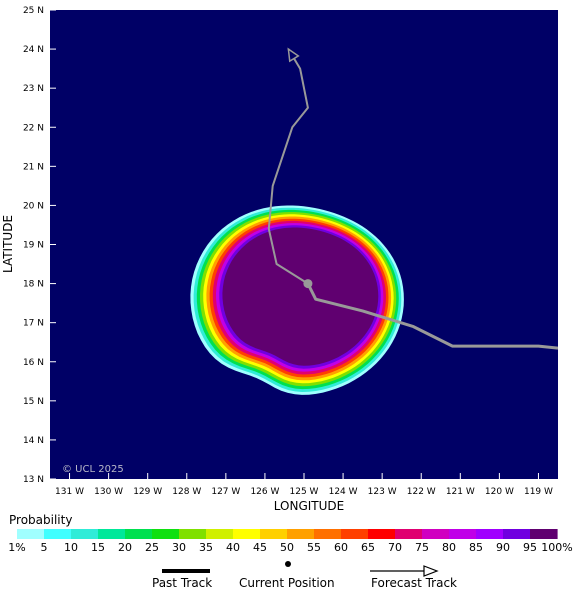  Describe the element at coordinates (33, 246) in the screenshot. I see `y-tick-label: 19 N` at that location.